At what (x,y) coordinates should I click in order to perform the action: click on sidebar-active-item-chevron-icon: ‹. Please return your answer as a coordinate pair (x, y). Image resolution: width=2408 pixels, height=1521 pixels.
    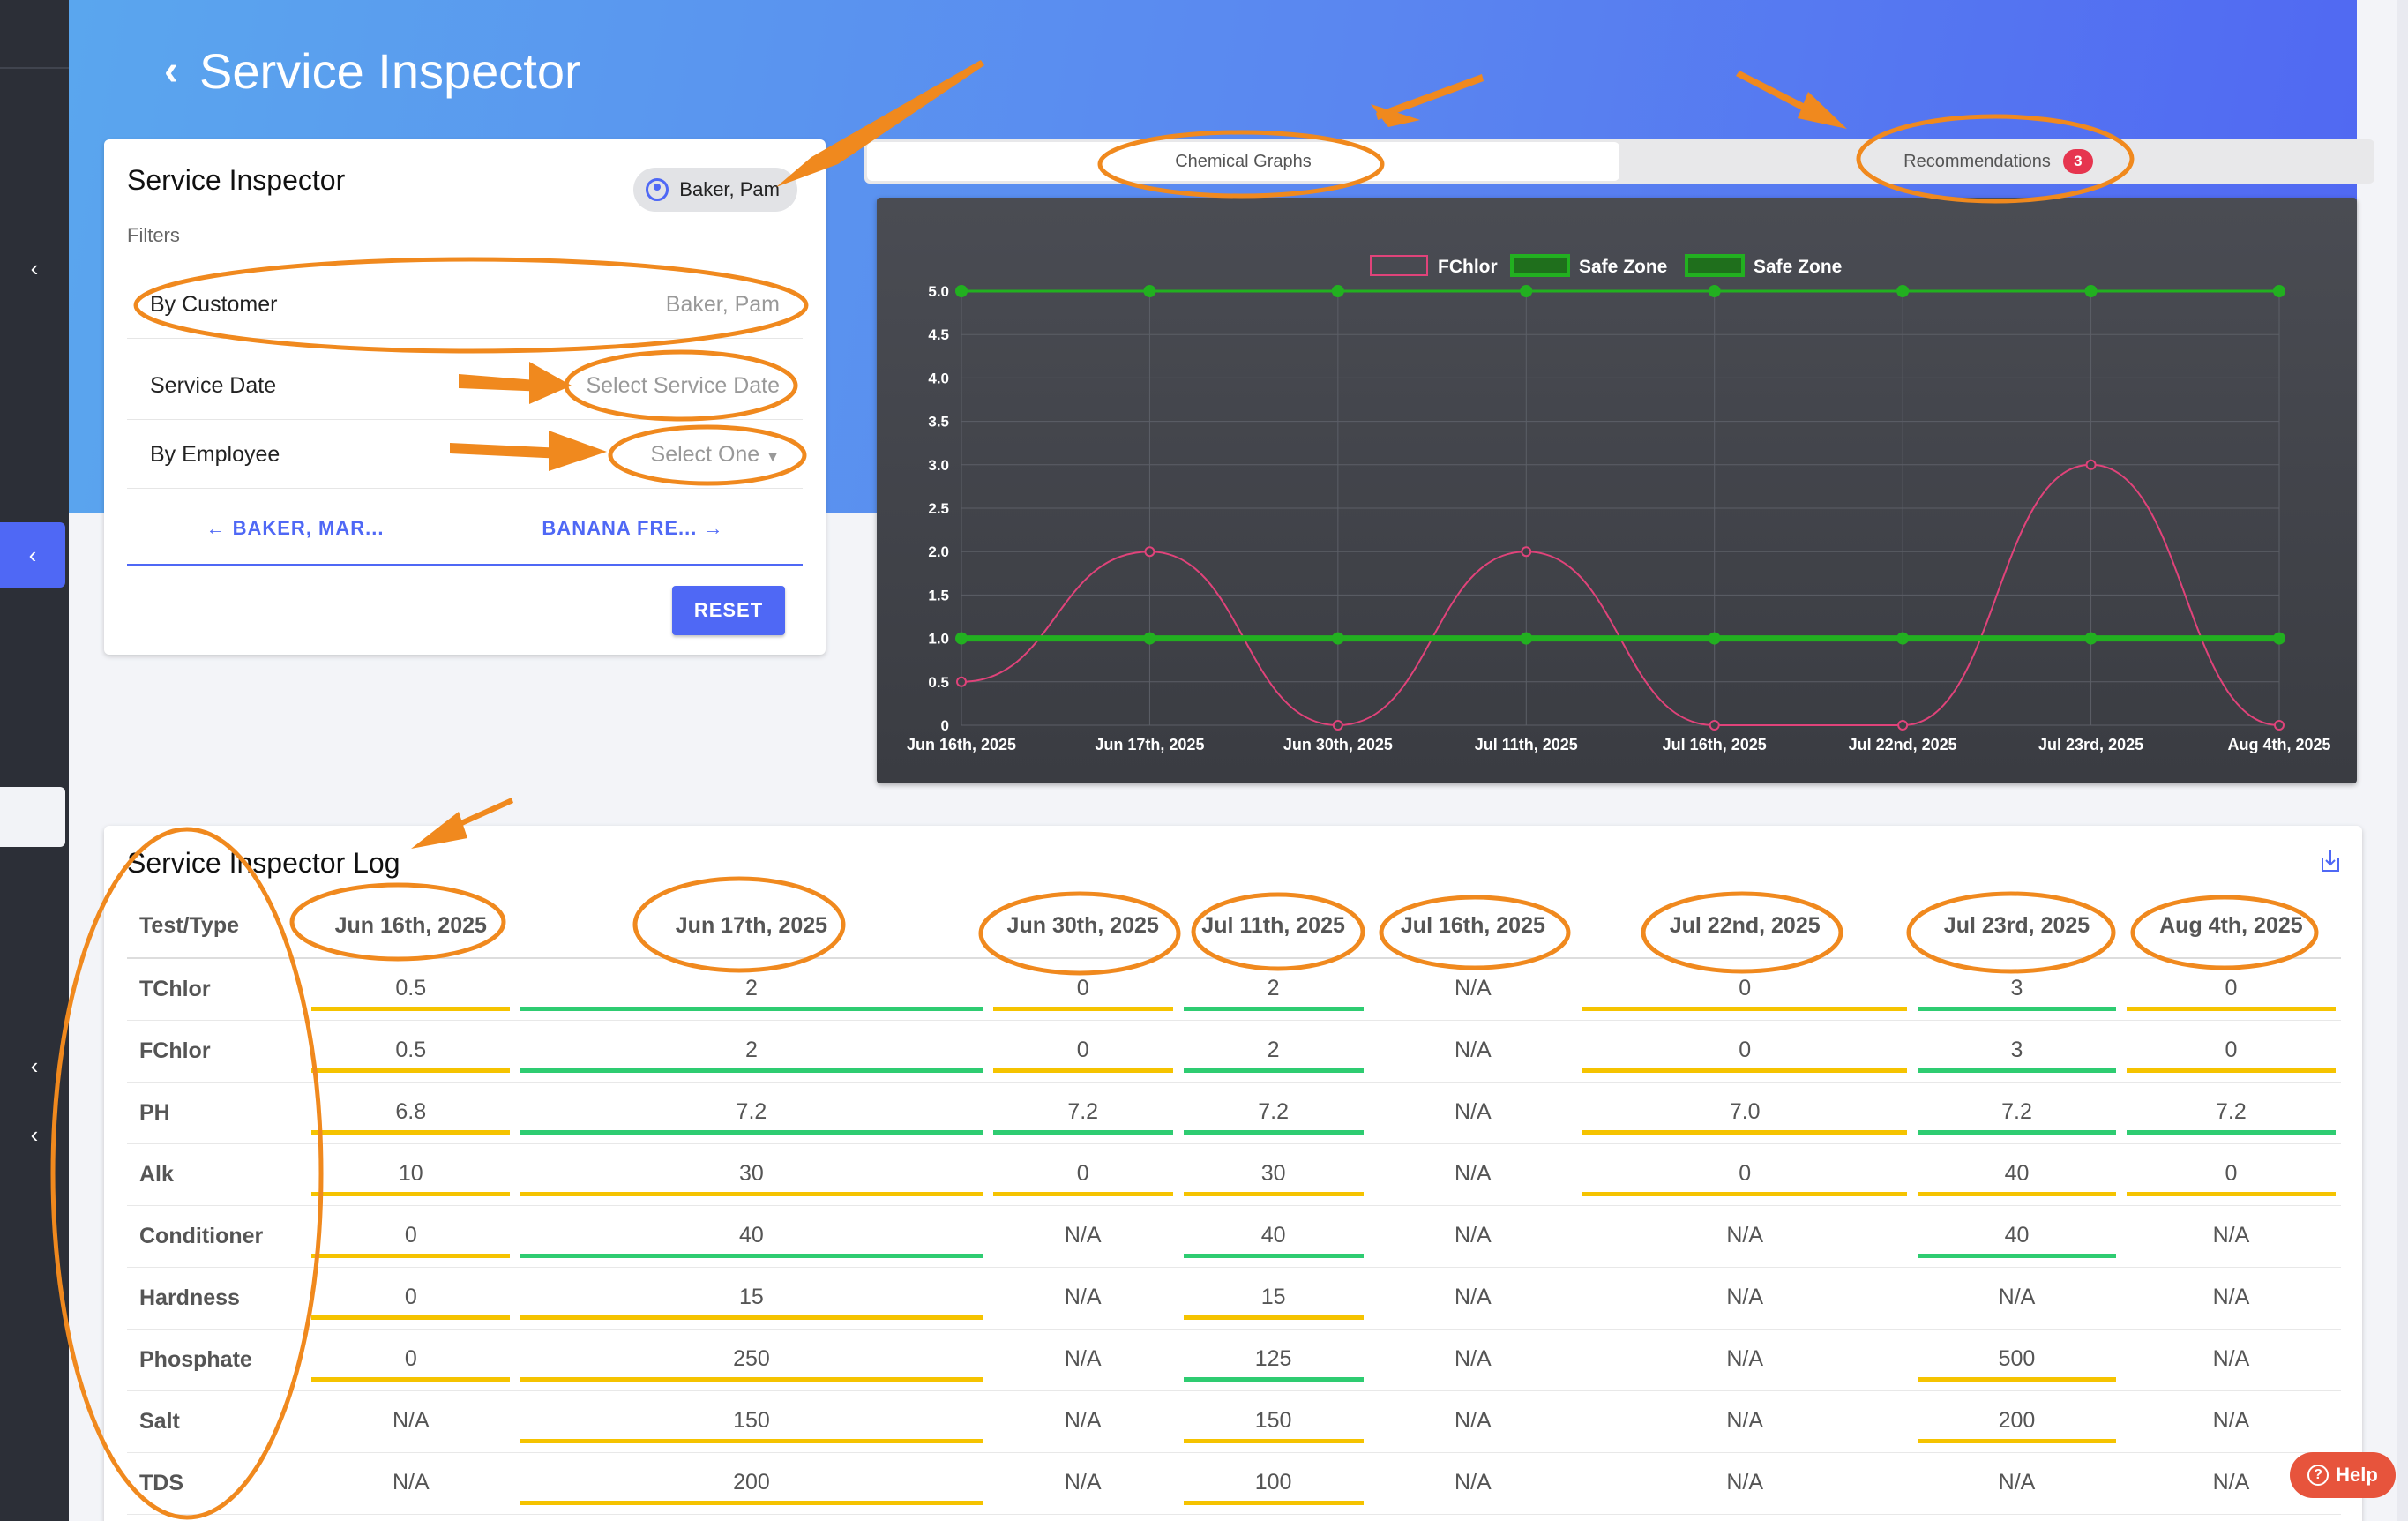
    Looking at the image, I should click on (32, 555).